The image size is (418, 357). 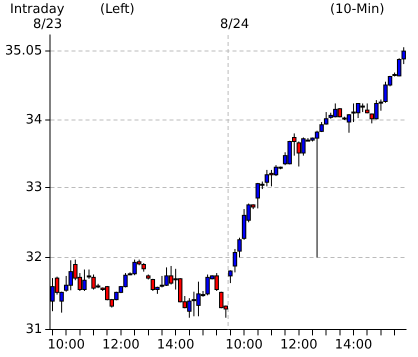 I want to click on text: (Left), so click(x=117, y=9).